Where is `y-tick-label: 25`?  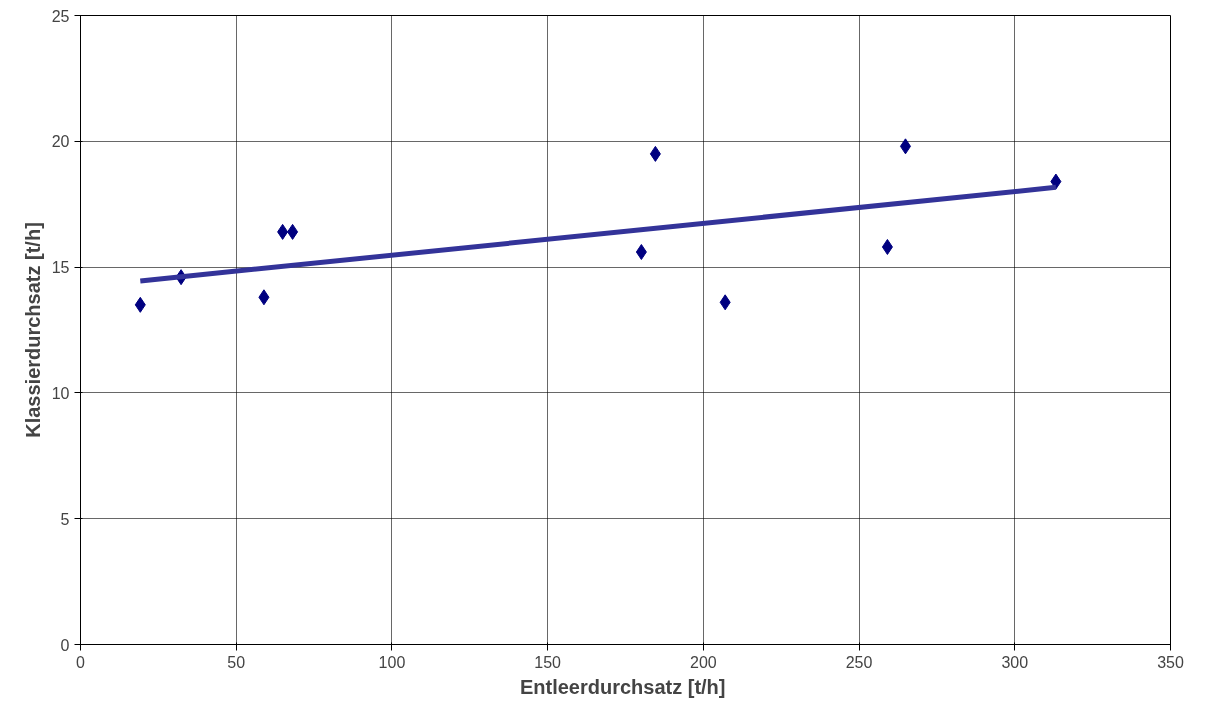
y-tick-label: 25 is located at coordinates (60, 16).